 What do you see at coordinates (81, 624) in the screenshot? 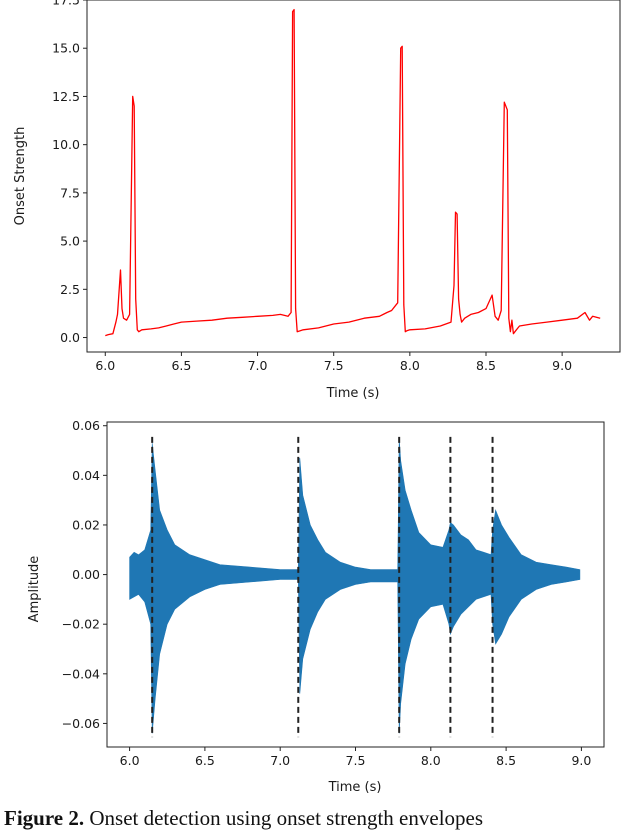
I see `waveform-chart-ytick-label: −0.02` at bounding box center [81, 624].